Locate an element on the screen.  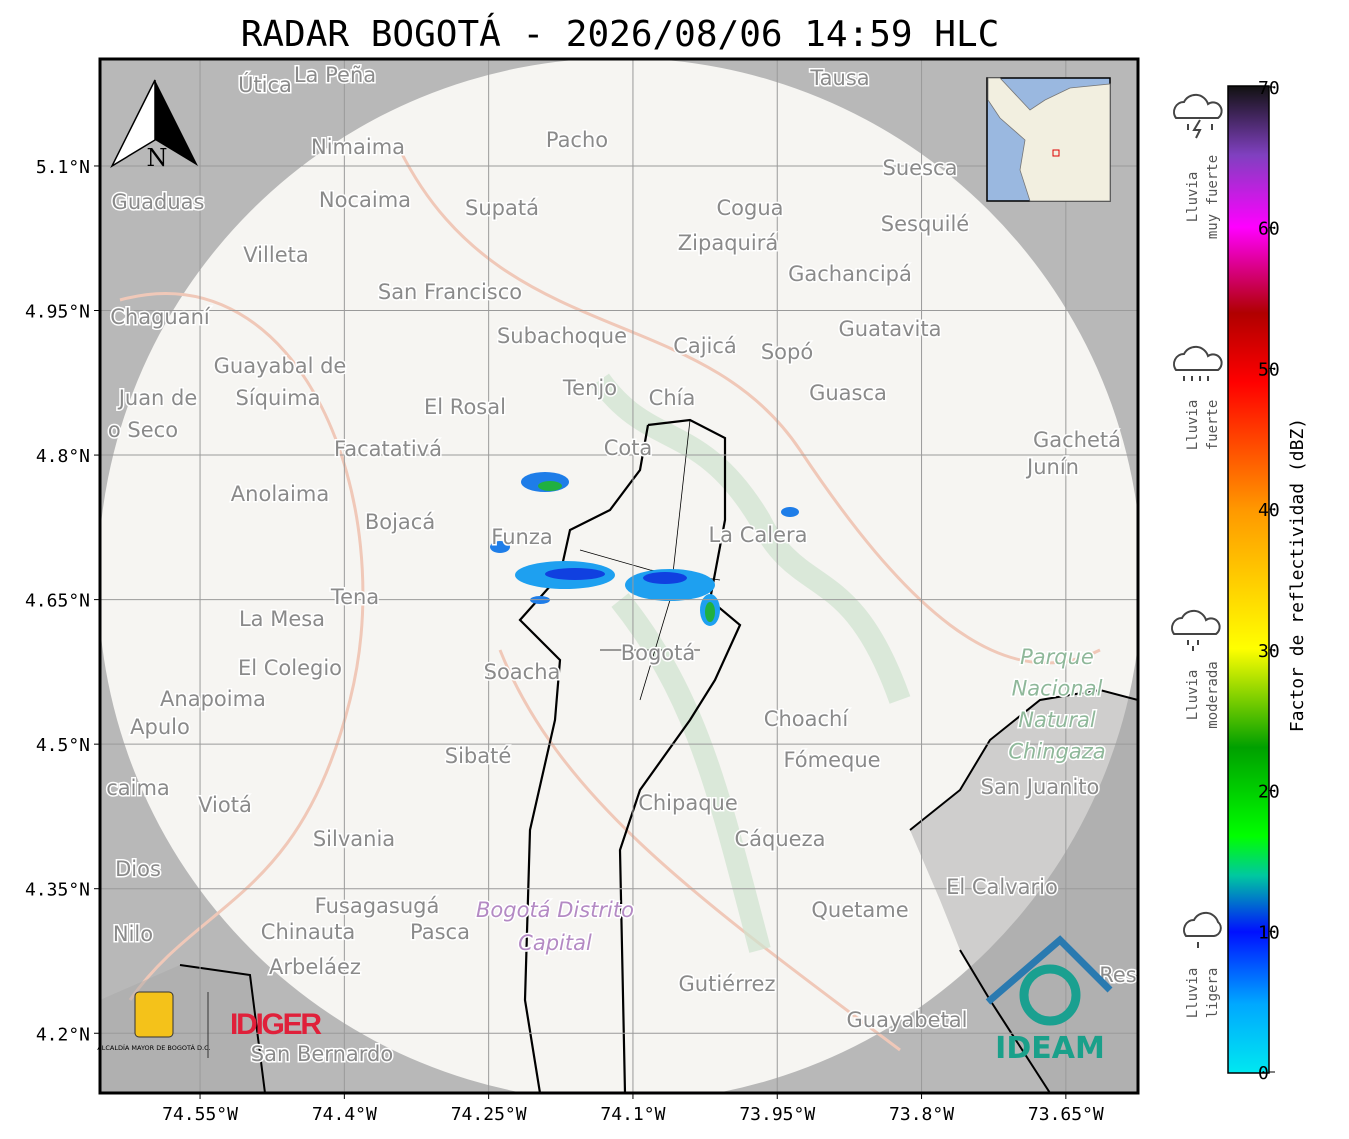
colorbar-tick-label: 10 is located at coordinates (1269, 932).